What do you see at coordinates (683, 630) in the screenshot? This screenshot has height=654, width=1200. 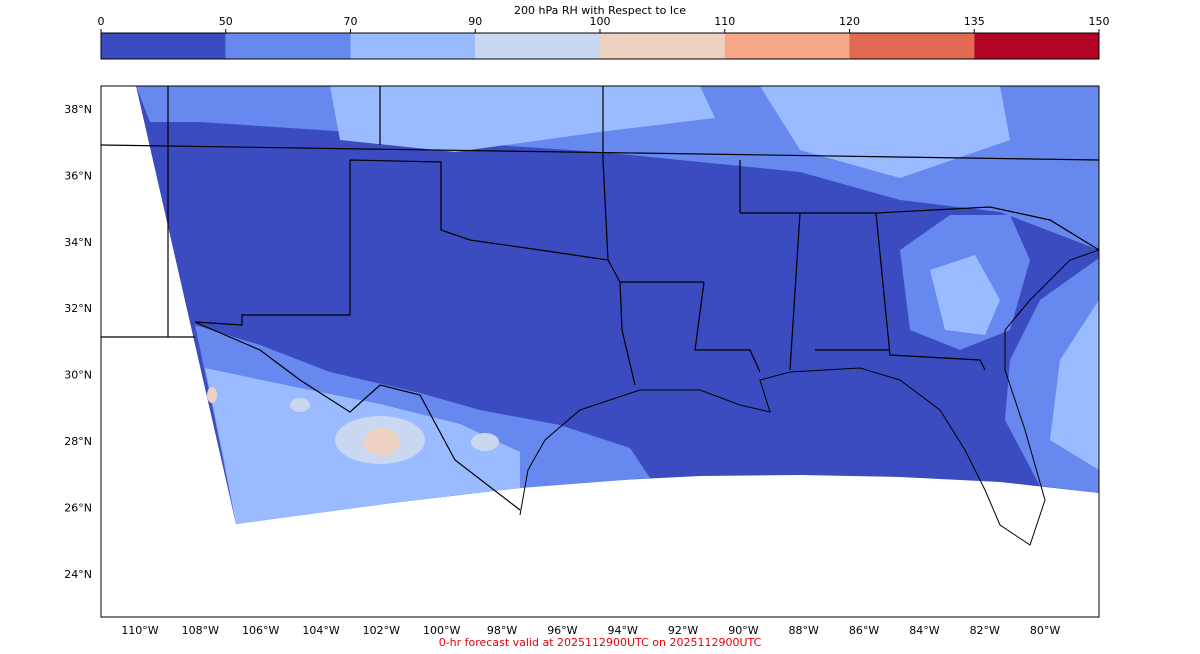 I see `lon-label: 92°W` at bounding box center [683, 630].